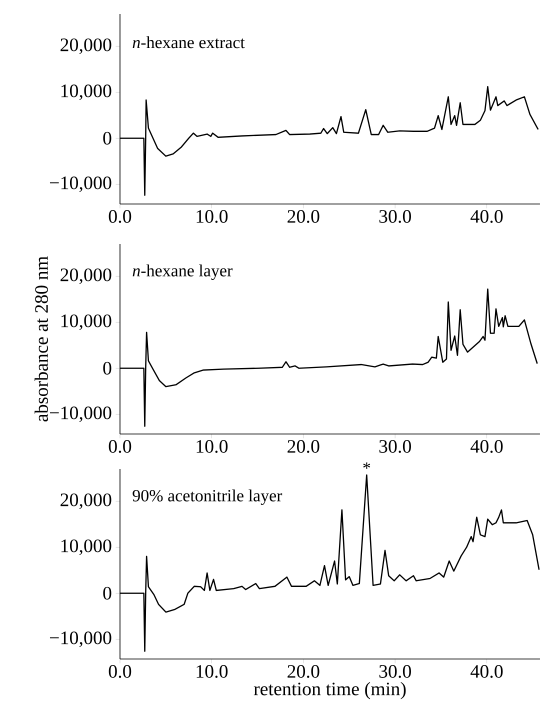 This screenshot has width=540, height=705. I want to click on text: n-hexane layer, so click(182, 272).